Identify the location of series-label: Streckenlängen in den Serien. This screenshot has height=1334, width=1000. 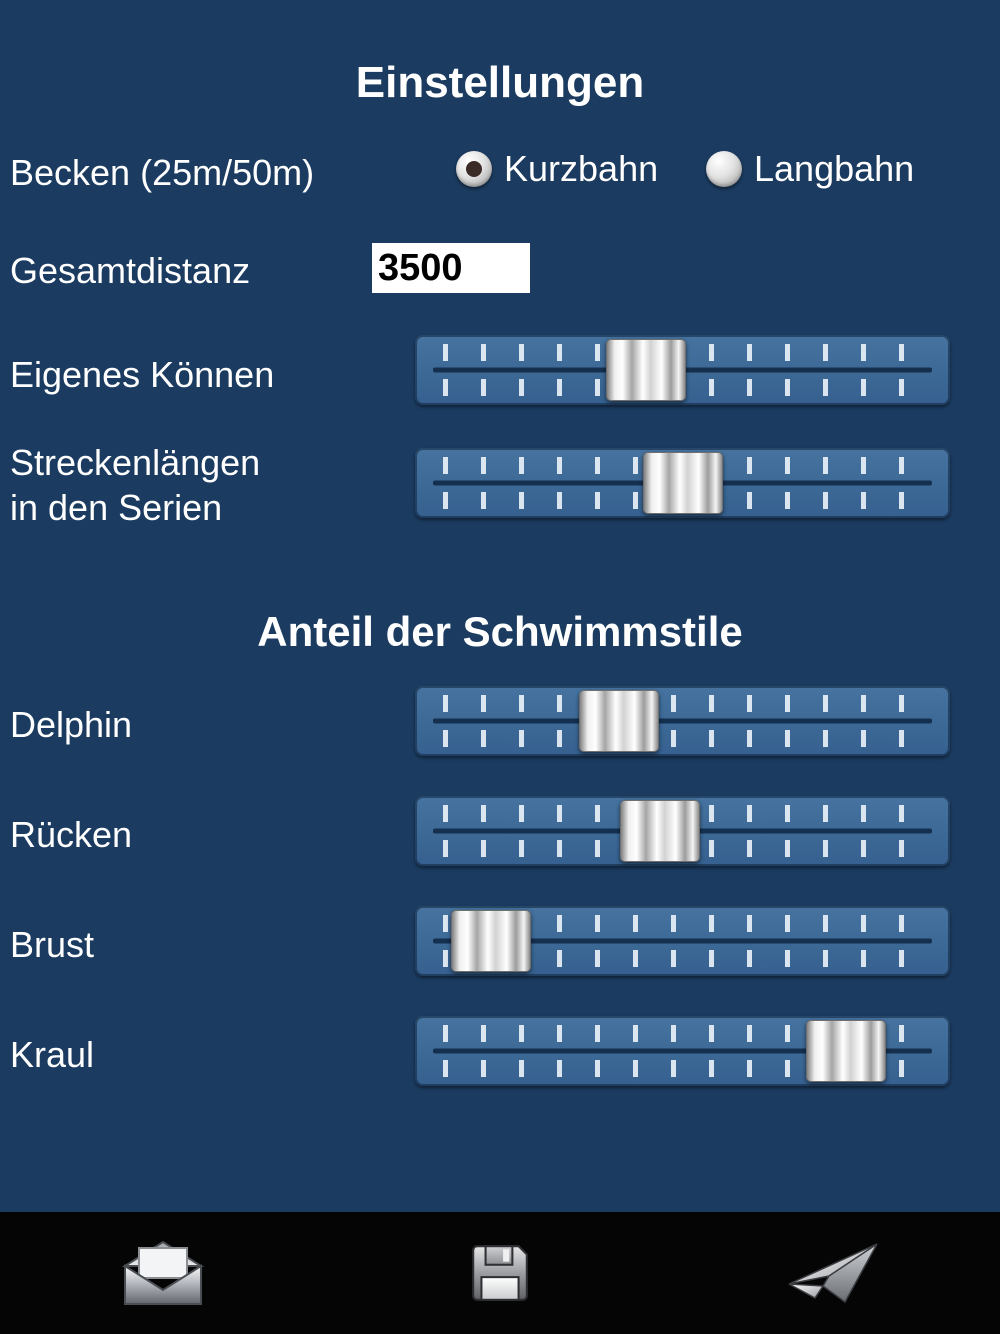
(135, 485).